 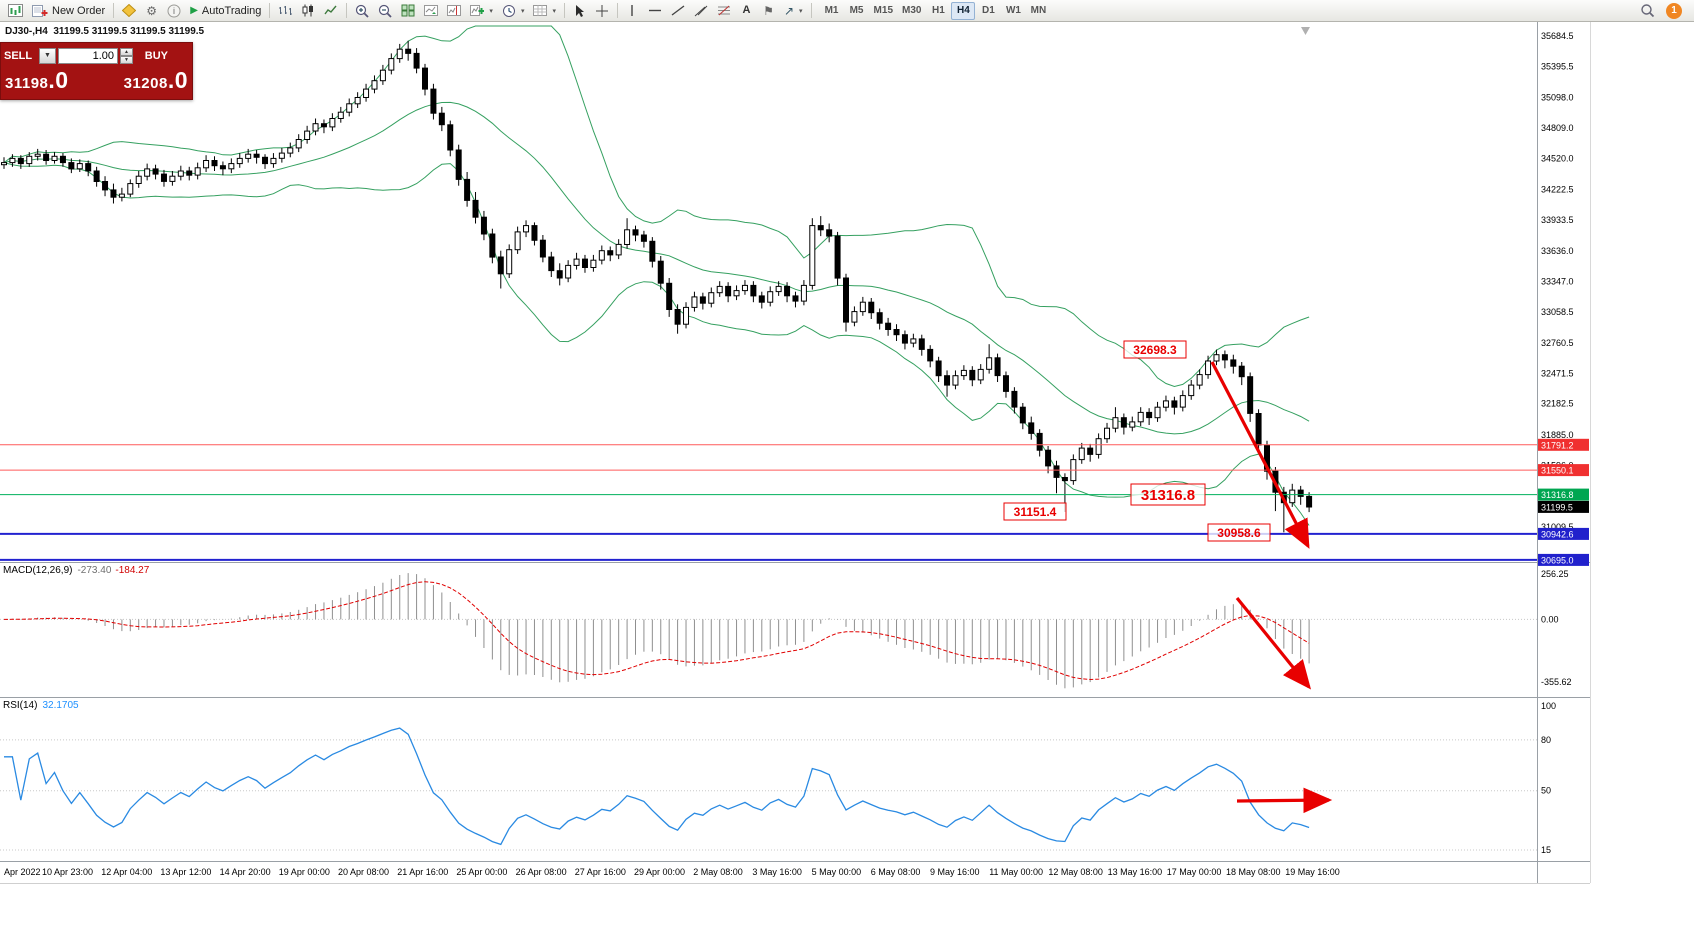 What do you see at coordinates (15, 11) in the screenshot?
I see `new-chart-button` at bounding box center [15, 11].